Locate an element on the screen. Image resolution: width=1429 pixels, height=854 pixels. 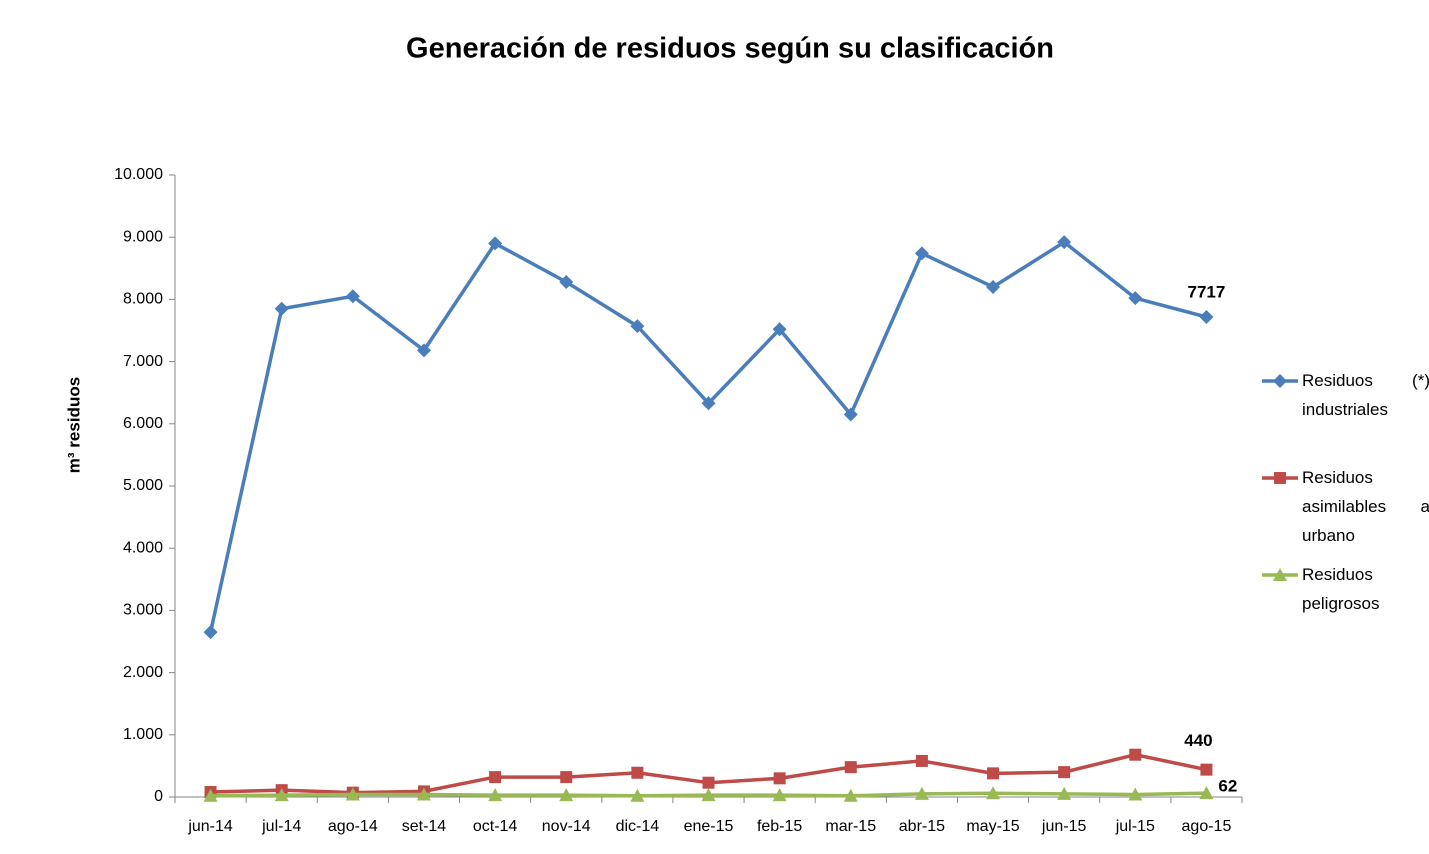
y-tick-label: 10.000 is located at coordinates (138, 174).